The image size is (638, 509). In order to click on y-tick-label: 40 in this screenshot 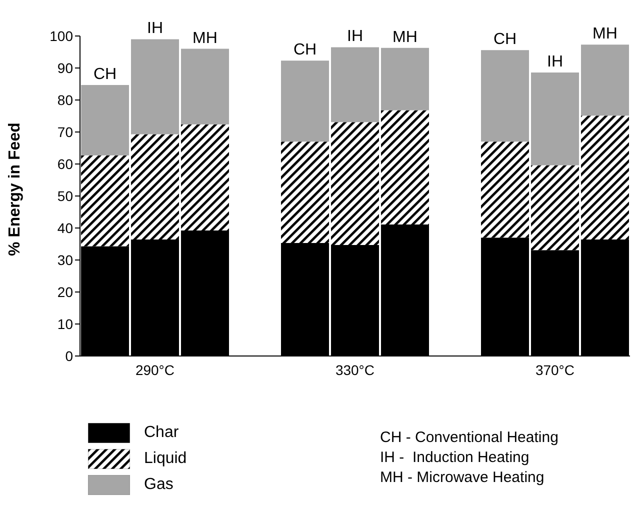, I will do `click(65, 228)`.